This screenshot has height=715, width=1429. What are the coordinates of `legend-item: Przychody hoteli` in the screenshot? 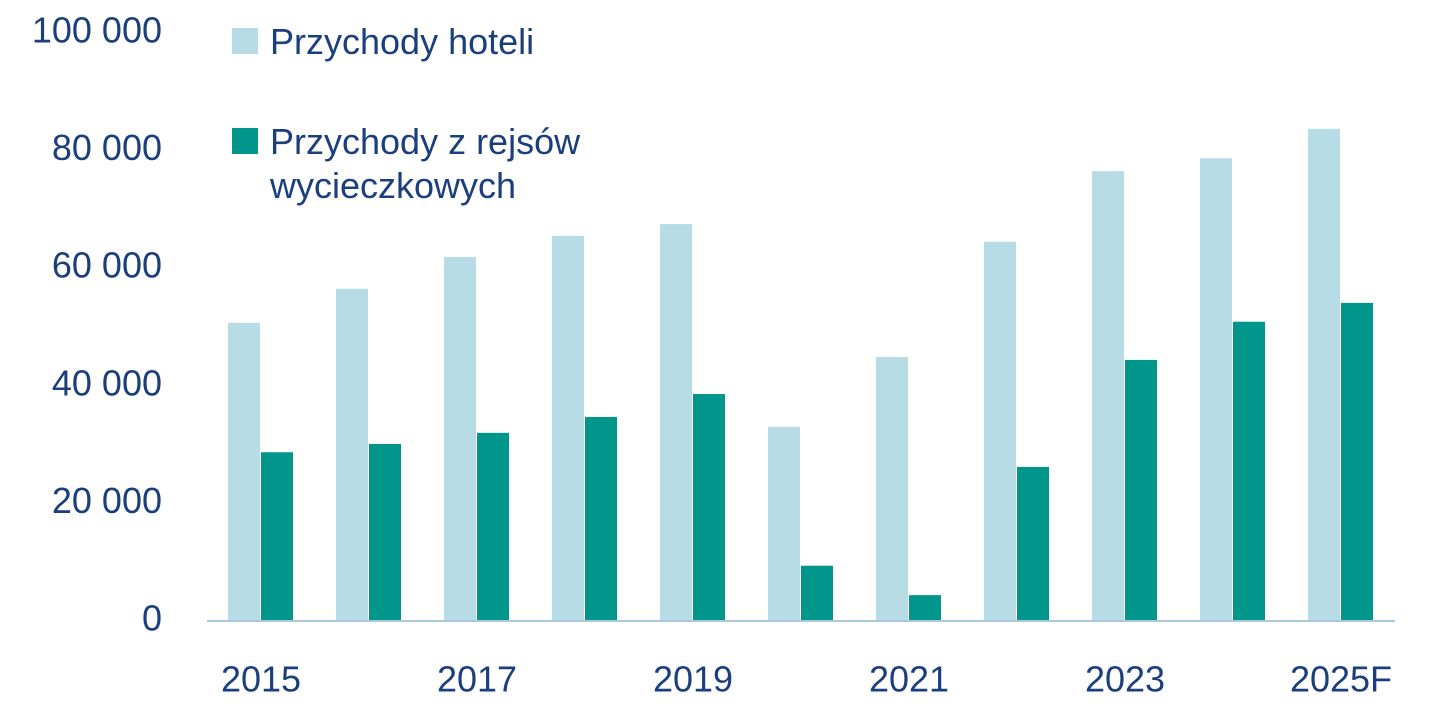 It's located at (436, 42).